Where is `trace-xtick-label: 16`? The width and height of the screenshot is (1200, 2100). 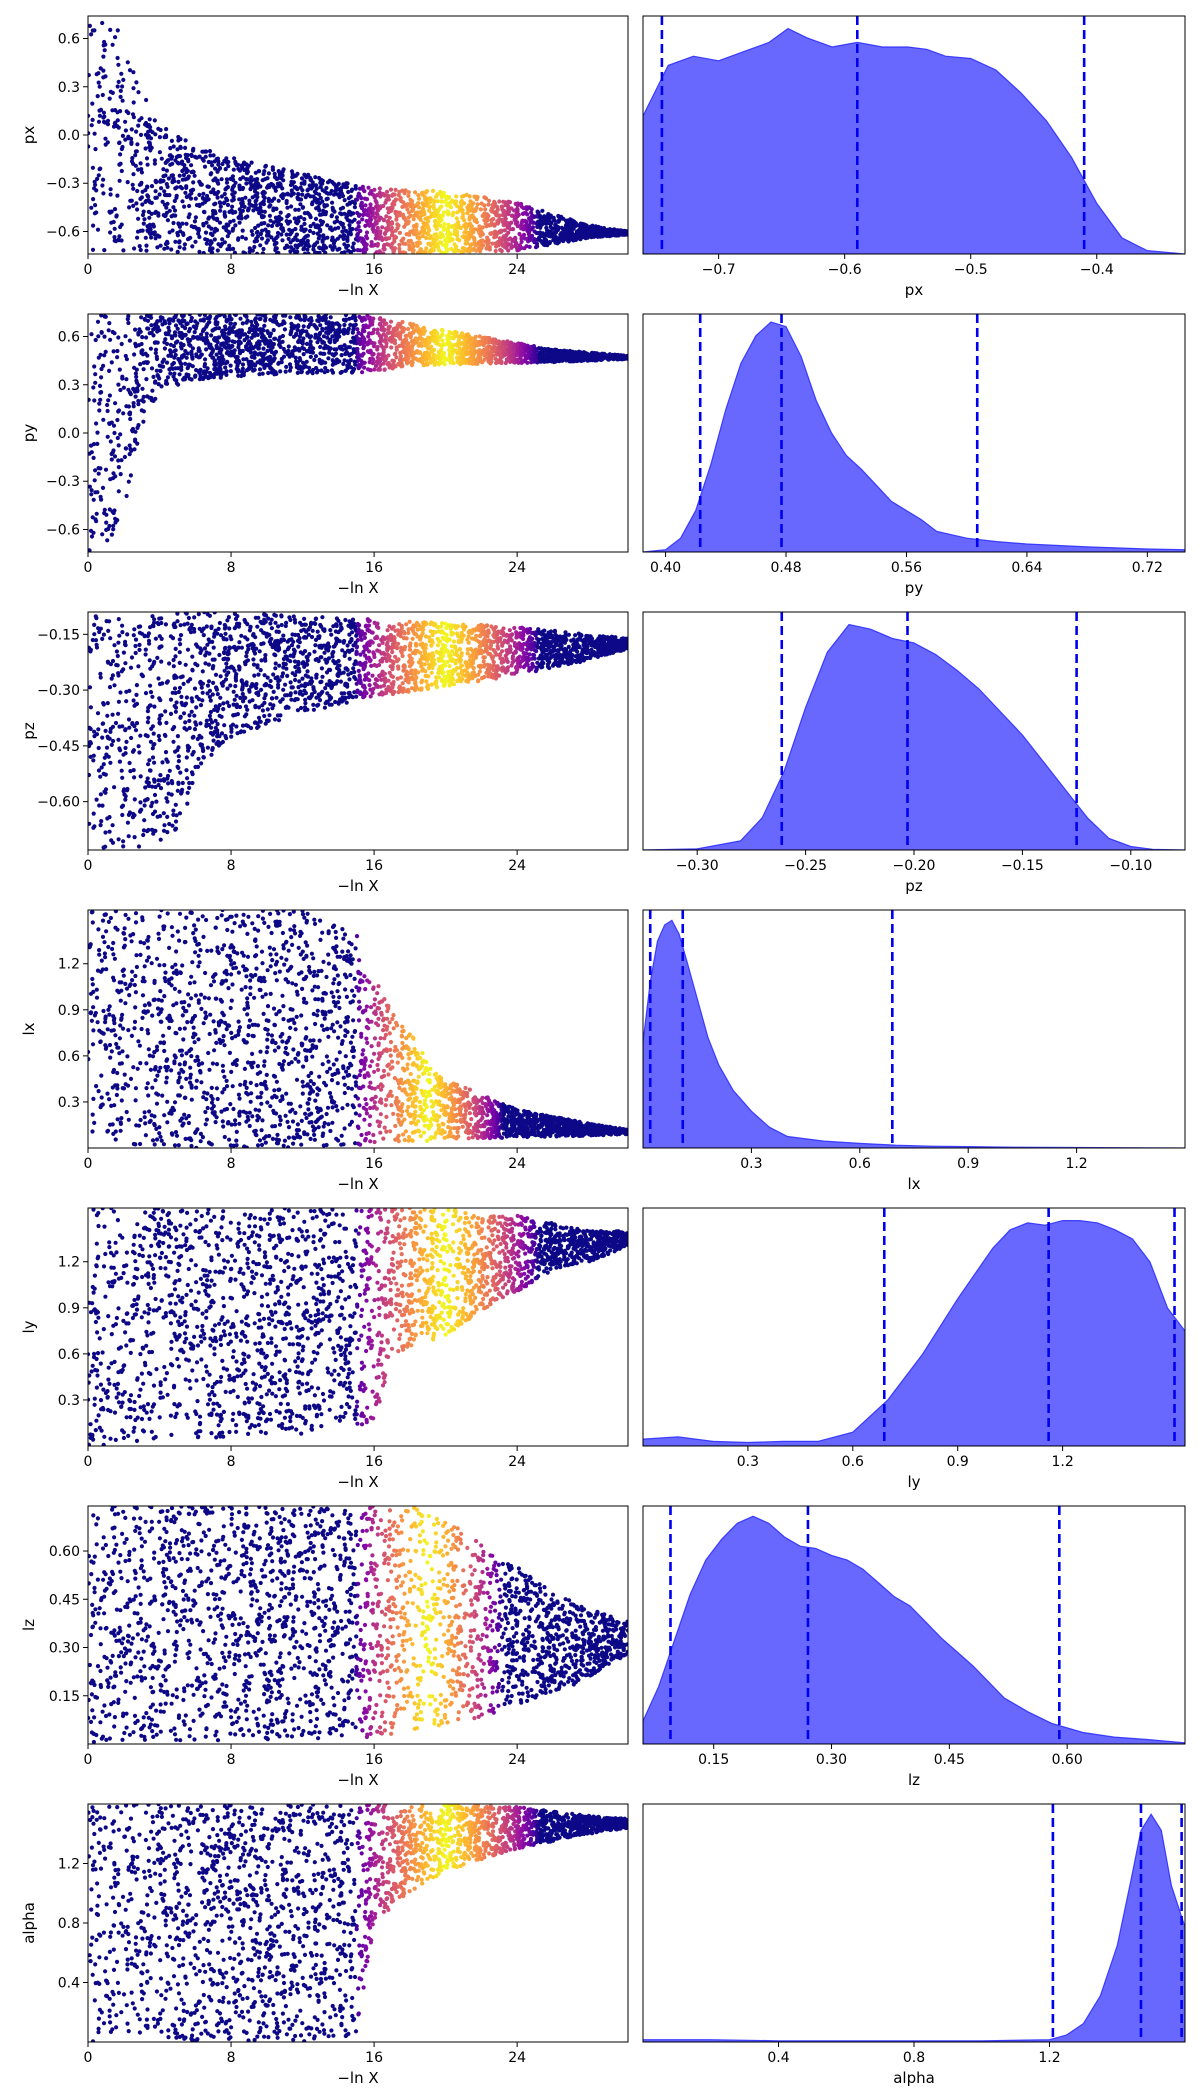 trace-xtick-label: 16 is located at coordinates (374, 270).